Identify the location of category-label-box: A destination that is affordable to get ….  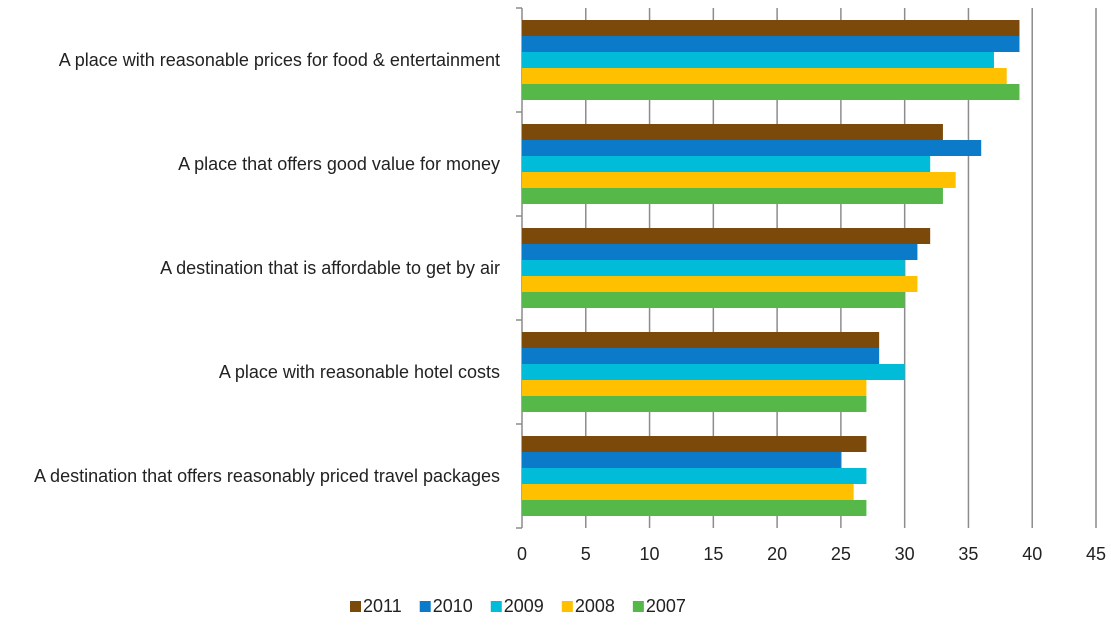
(250, 268).